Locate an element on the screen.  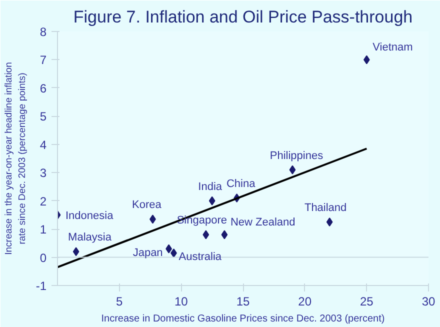
annotation: Malaysia is located at coordinates (90, 238).